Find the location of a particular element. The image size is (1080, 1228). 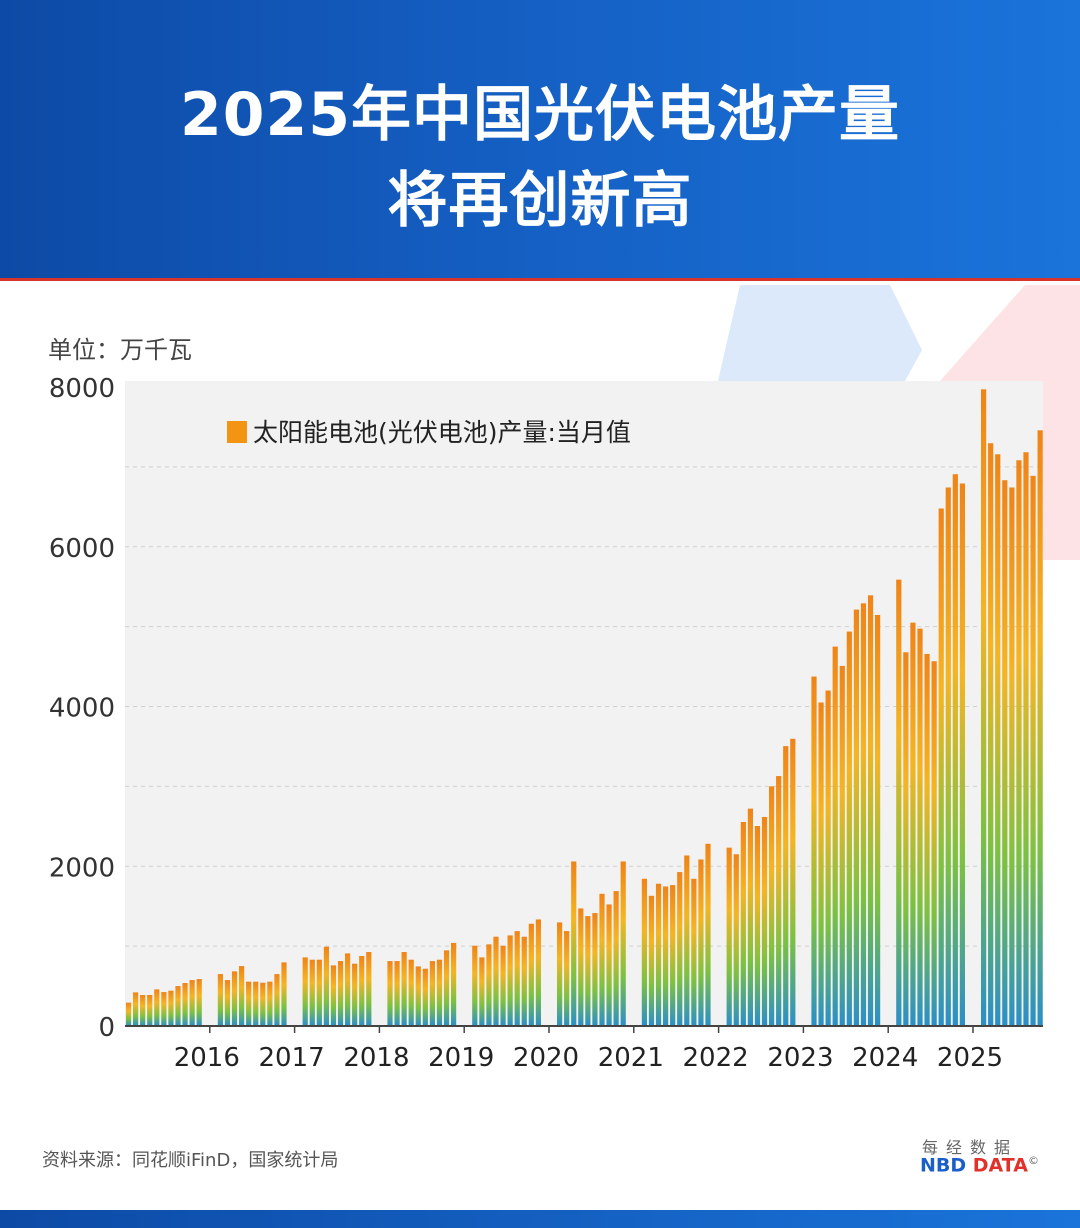

footer-bar is located at coordinates (540, 1219).